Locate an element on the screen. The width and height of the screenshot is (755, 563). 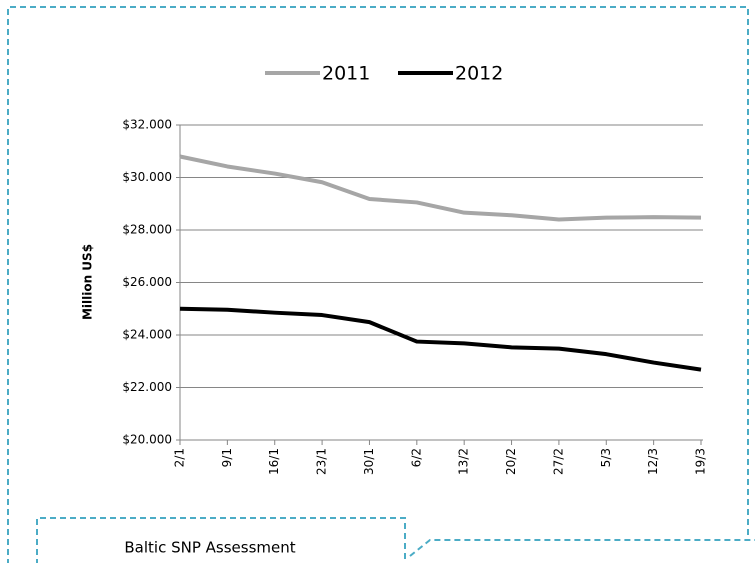
y-tick-label: $24.000 is located at coordinates (147, 335).